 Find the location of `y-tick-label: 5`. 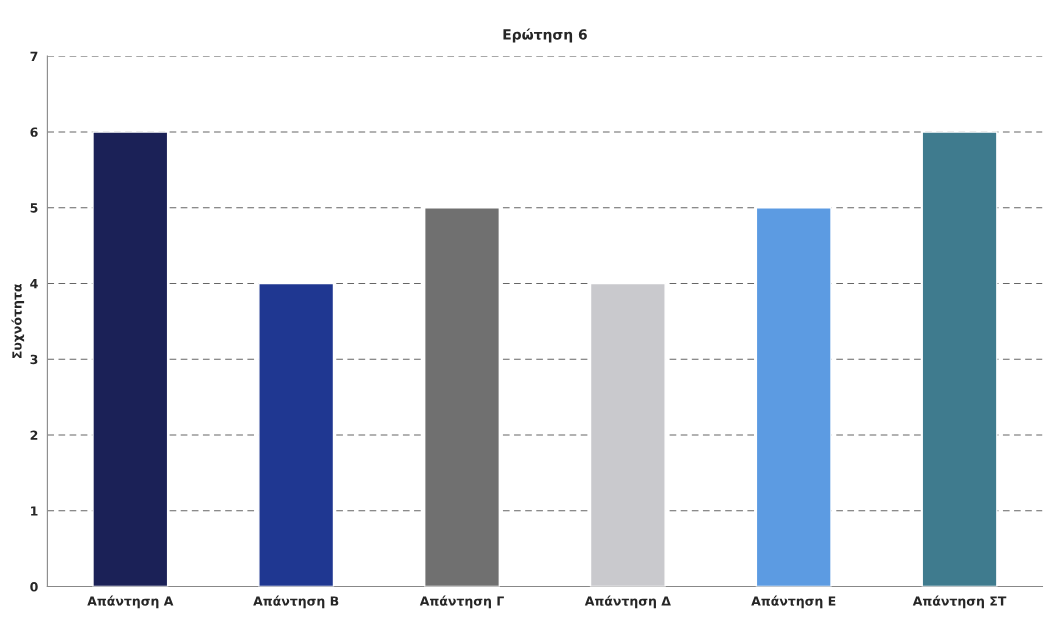

y-tick-label: 5 is located at coordinates (34, 208).